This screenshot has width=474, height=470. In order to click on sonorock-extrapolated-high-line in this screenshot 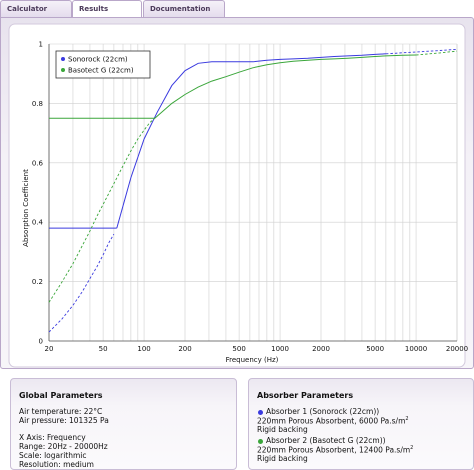, I will do `click(421, 51)`.